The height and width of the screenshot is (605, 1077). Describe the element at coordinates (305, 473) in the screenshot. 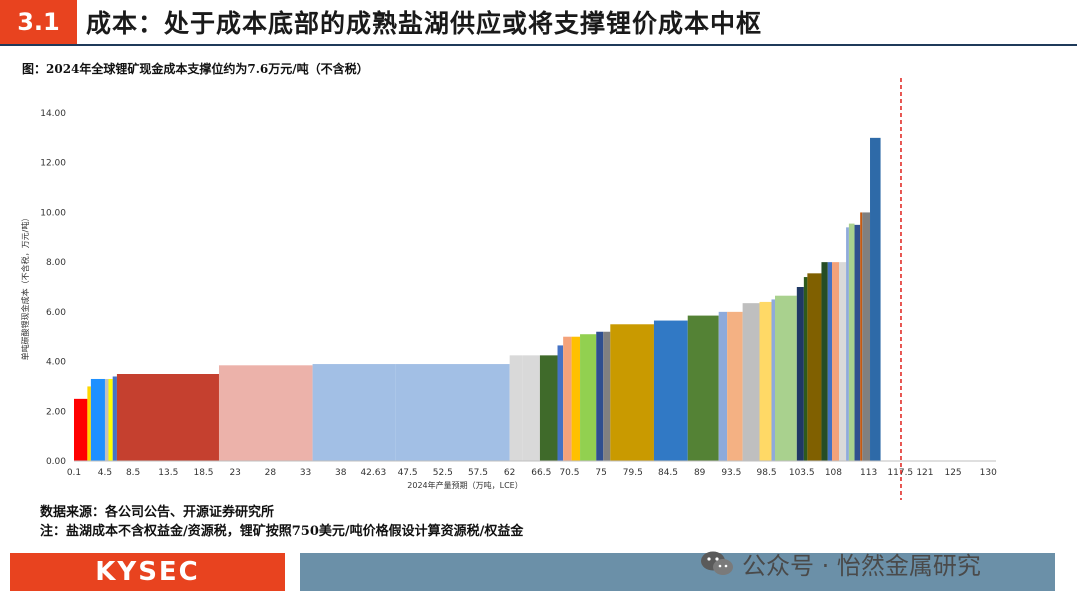

I see `x-tick-label: 33` at that location.